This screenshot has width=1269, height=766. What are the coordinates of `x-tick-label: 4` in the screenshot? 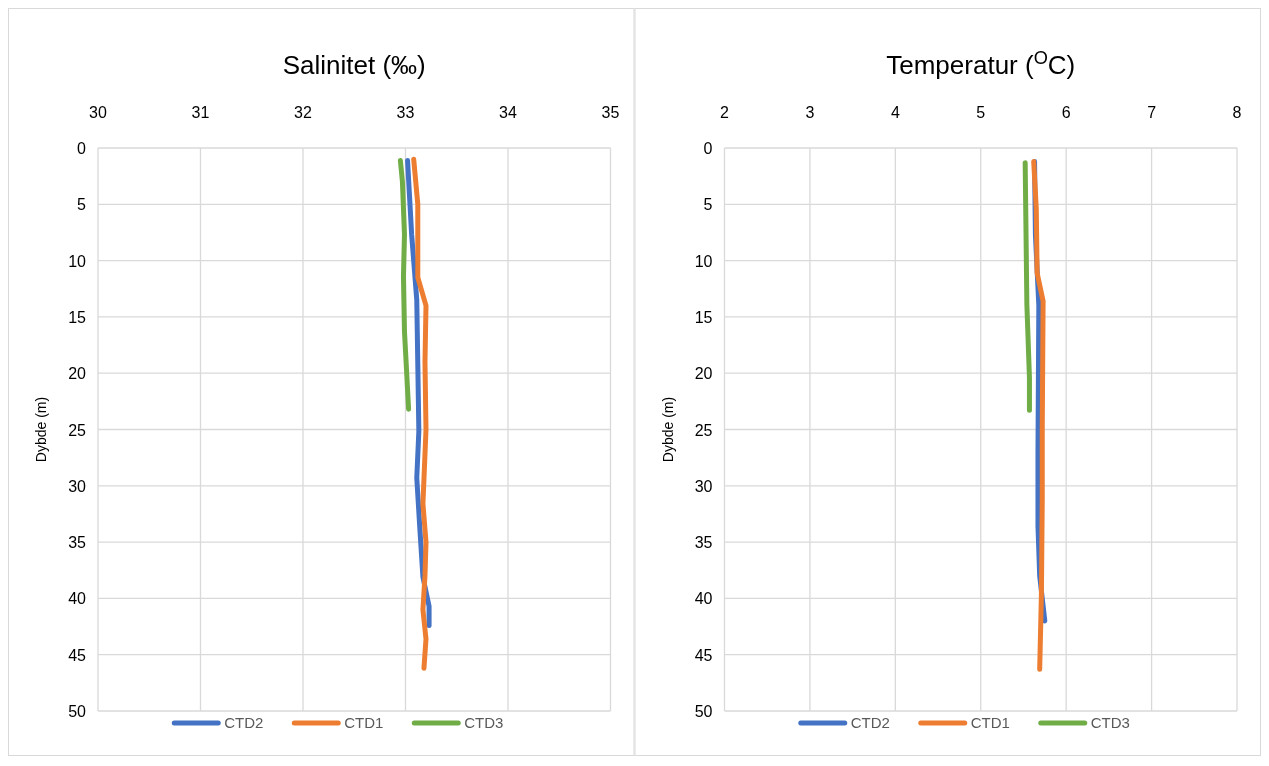 It's located at (895, 112).